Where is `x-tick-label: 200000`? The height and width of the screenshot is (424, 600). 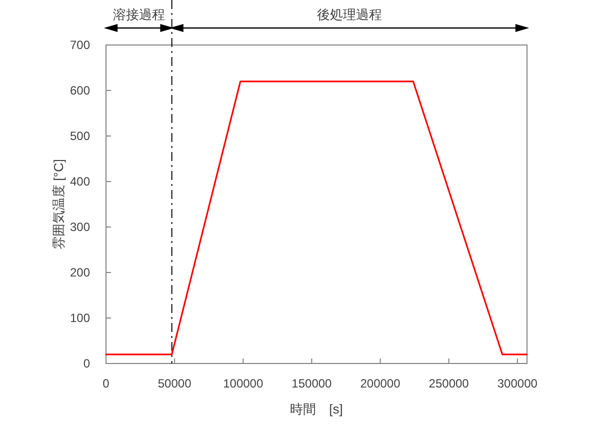
x-tick-label: 200000 is located at coordinates (380, 383).